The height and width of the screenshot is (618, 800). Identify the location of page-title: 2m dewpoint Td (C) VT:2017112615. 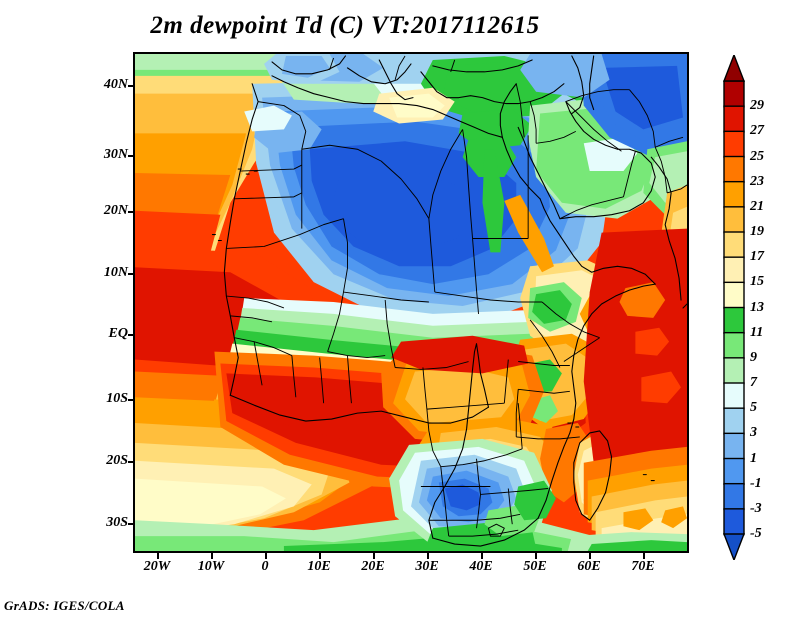
(345, 25).